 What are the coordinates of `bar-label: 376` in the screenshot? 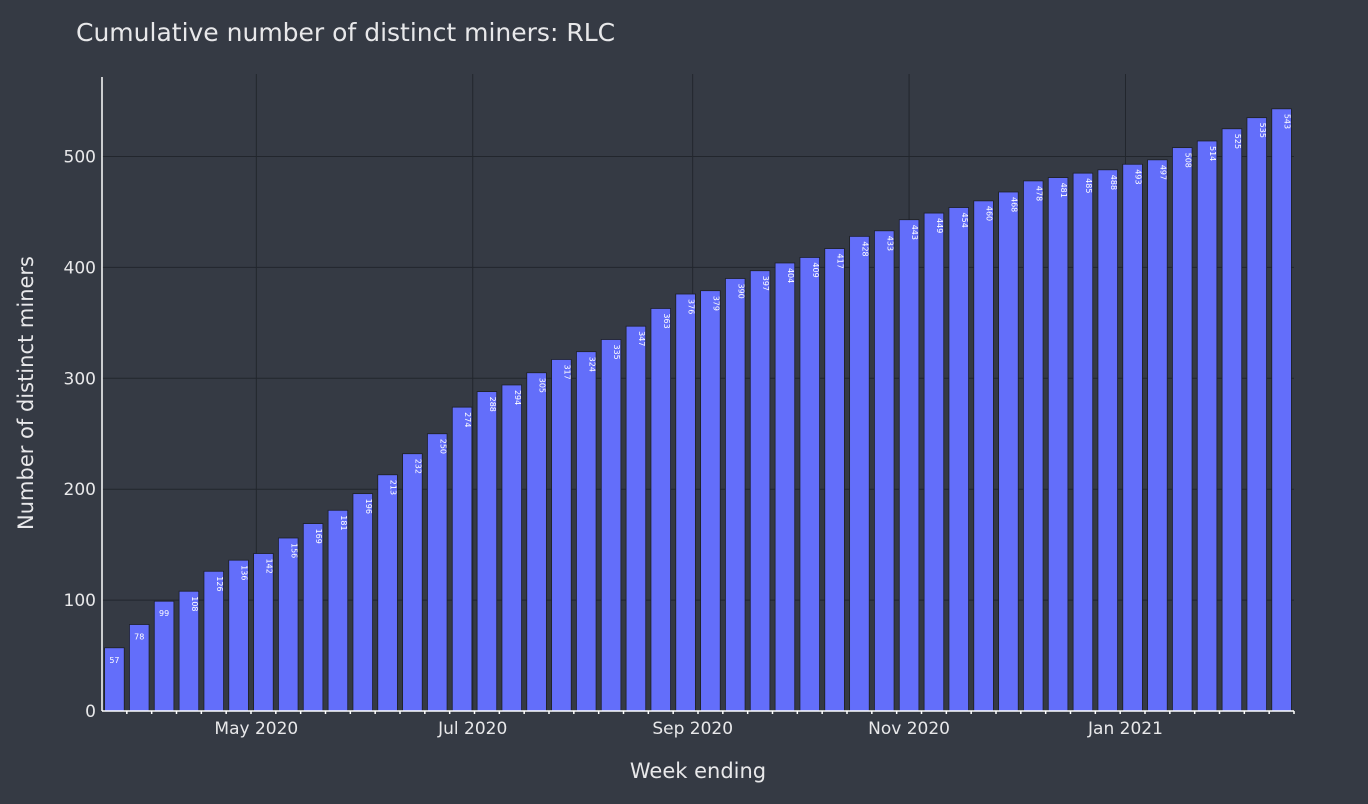 It's located at (691, 306).